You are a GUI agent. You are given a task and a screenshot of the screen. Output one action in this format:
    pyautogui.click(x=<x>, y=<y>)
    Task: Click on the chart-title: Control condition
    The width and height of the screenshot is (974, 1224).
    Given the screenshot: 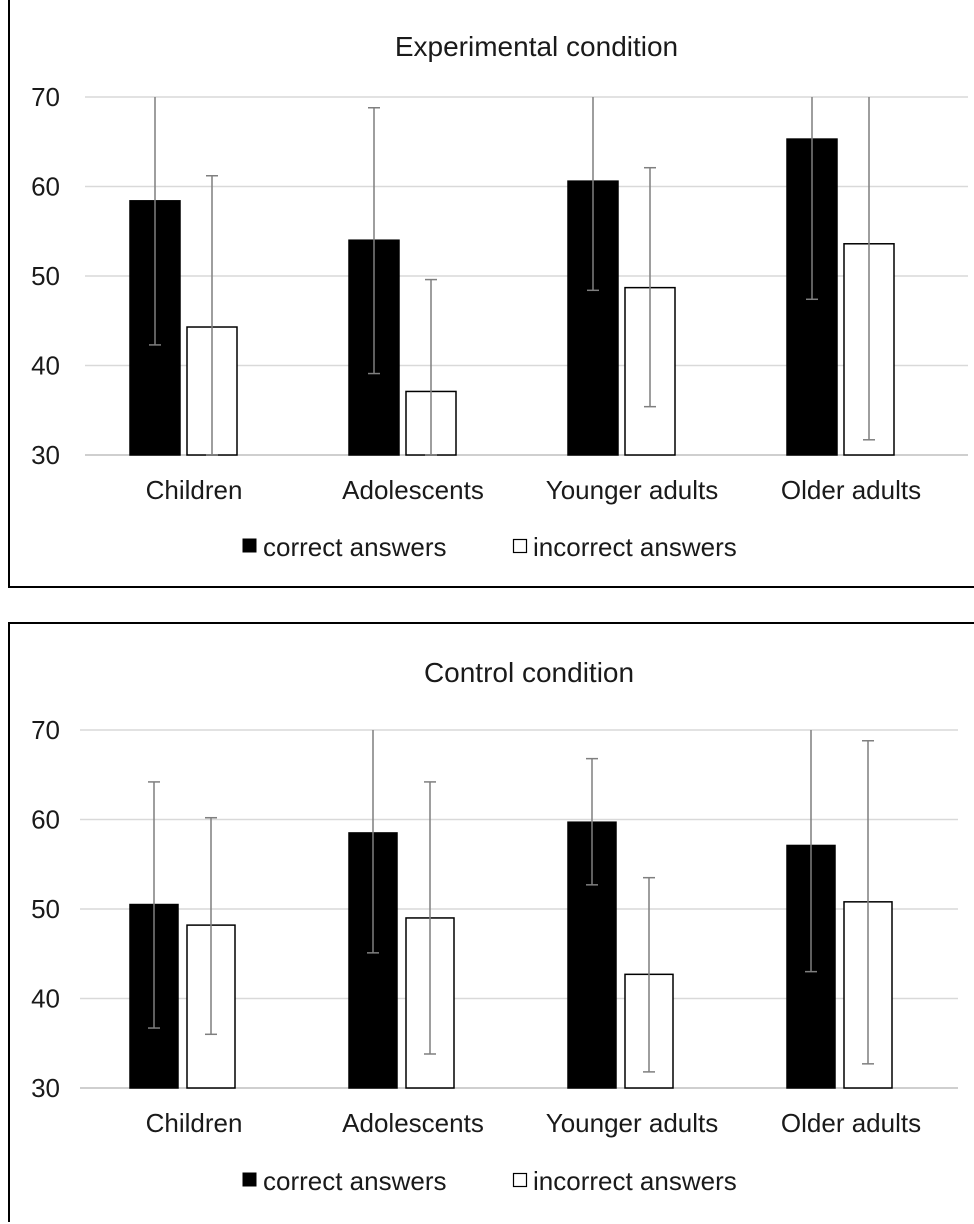 What is the action you would take?
    pyautogui.click(x=529, y=672)
    